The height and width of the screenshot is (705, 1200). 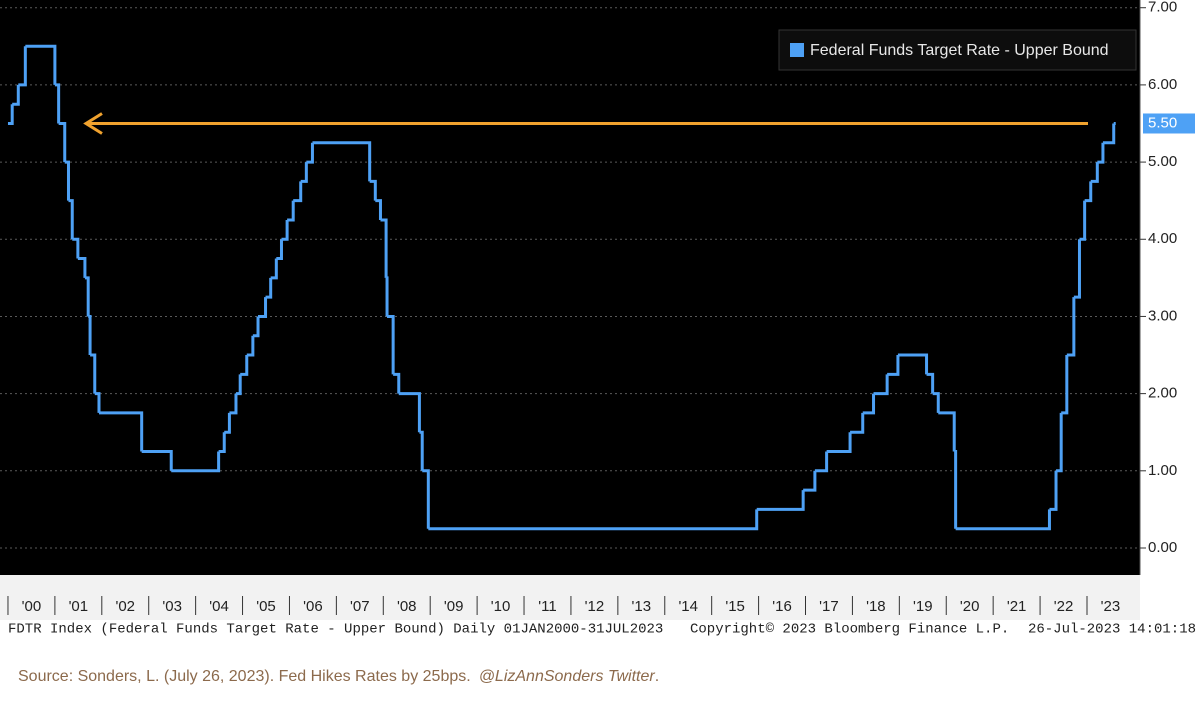 I want to click on y-tick-label: 1.00, so click(x=1162, y=470).